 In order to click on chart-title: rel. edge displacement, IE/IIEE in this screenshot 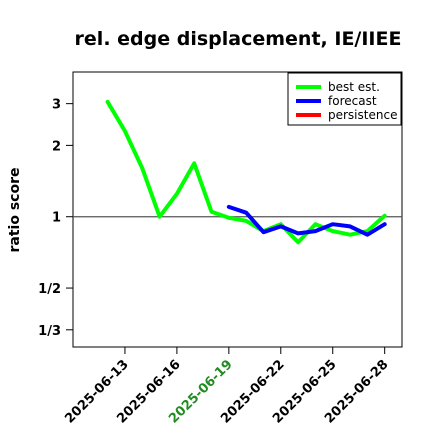, I will do `click(238, 39)`.